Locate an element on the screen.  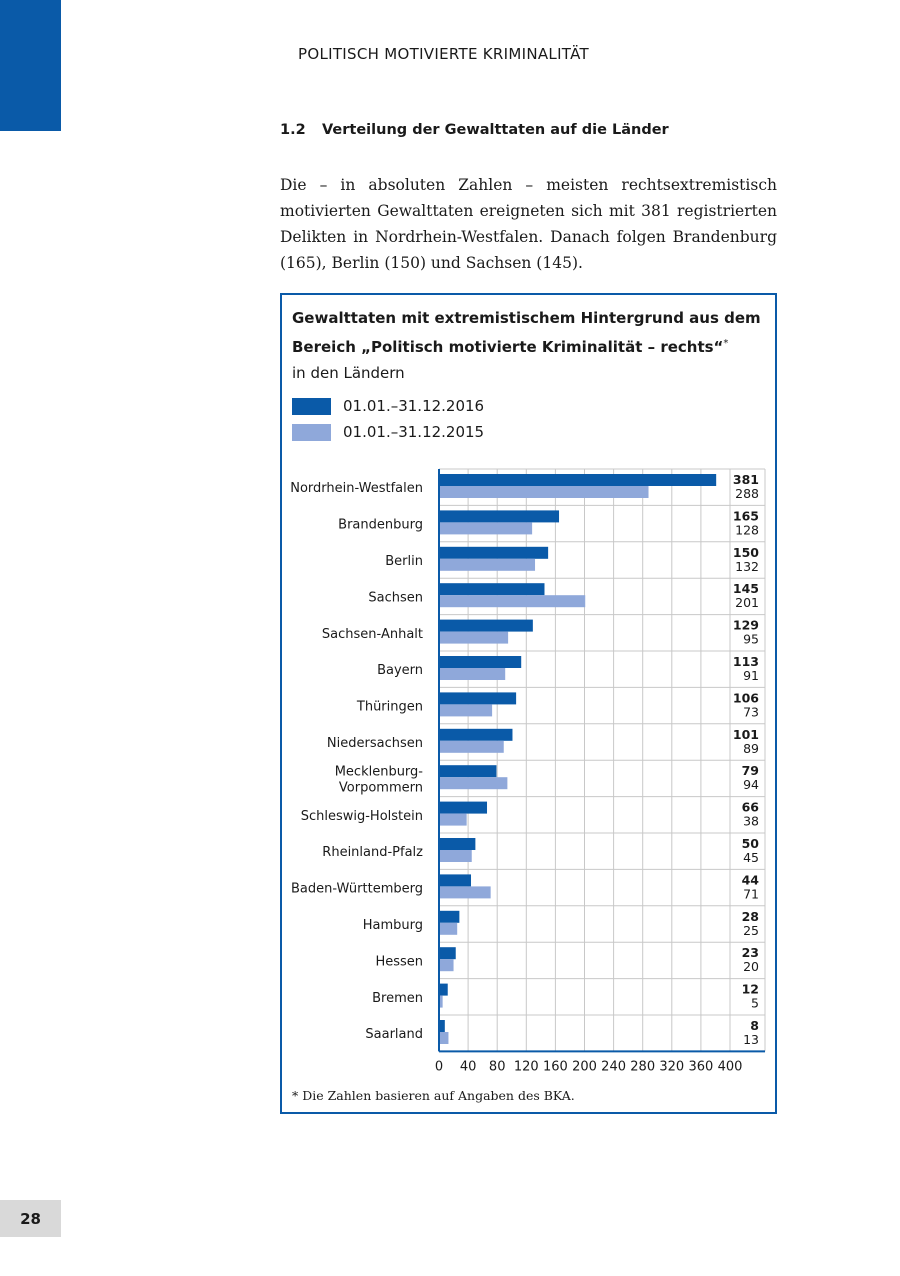
data-label-2015: 94 is located at coordinates (751, 784).